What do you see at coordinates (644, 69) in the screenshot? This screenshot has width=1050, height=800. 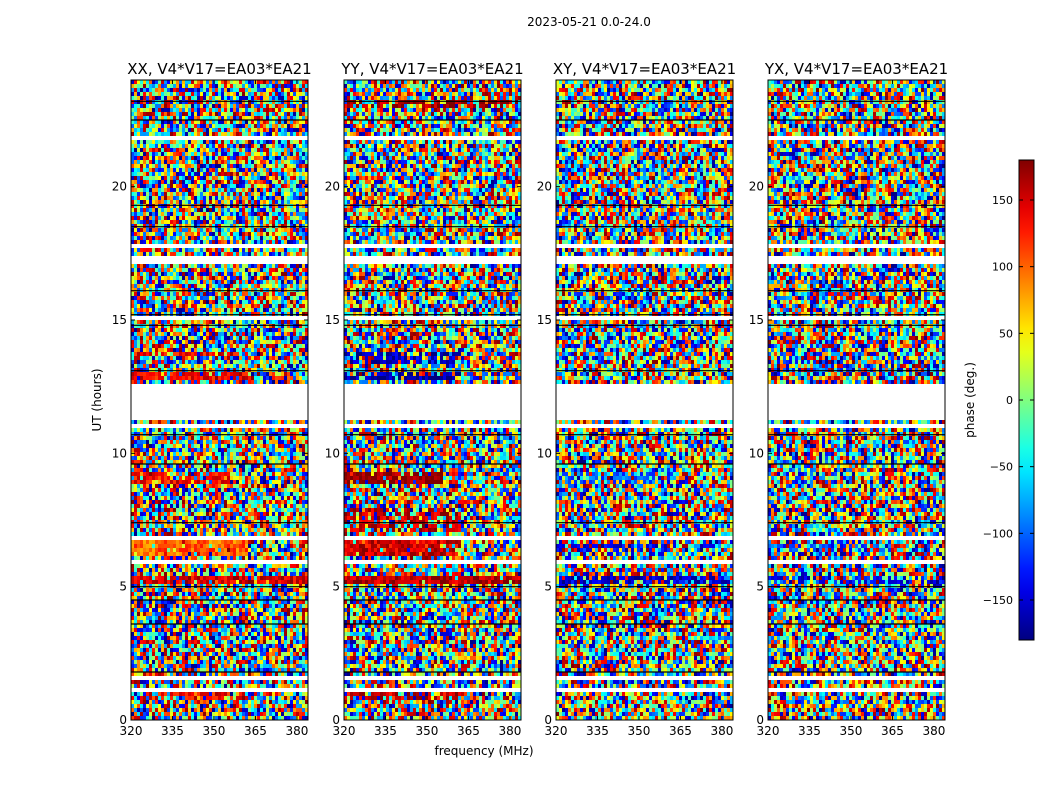 I see `panel-title: XY, V4*V17=EA03*EA21` at bounding box center [644, 69].